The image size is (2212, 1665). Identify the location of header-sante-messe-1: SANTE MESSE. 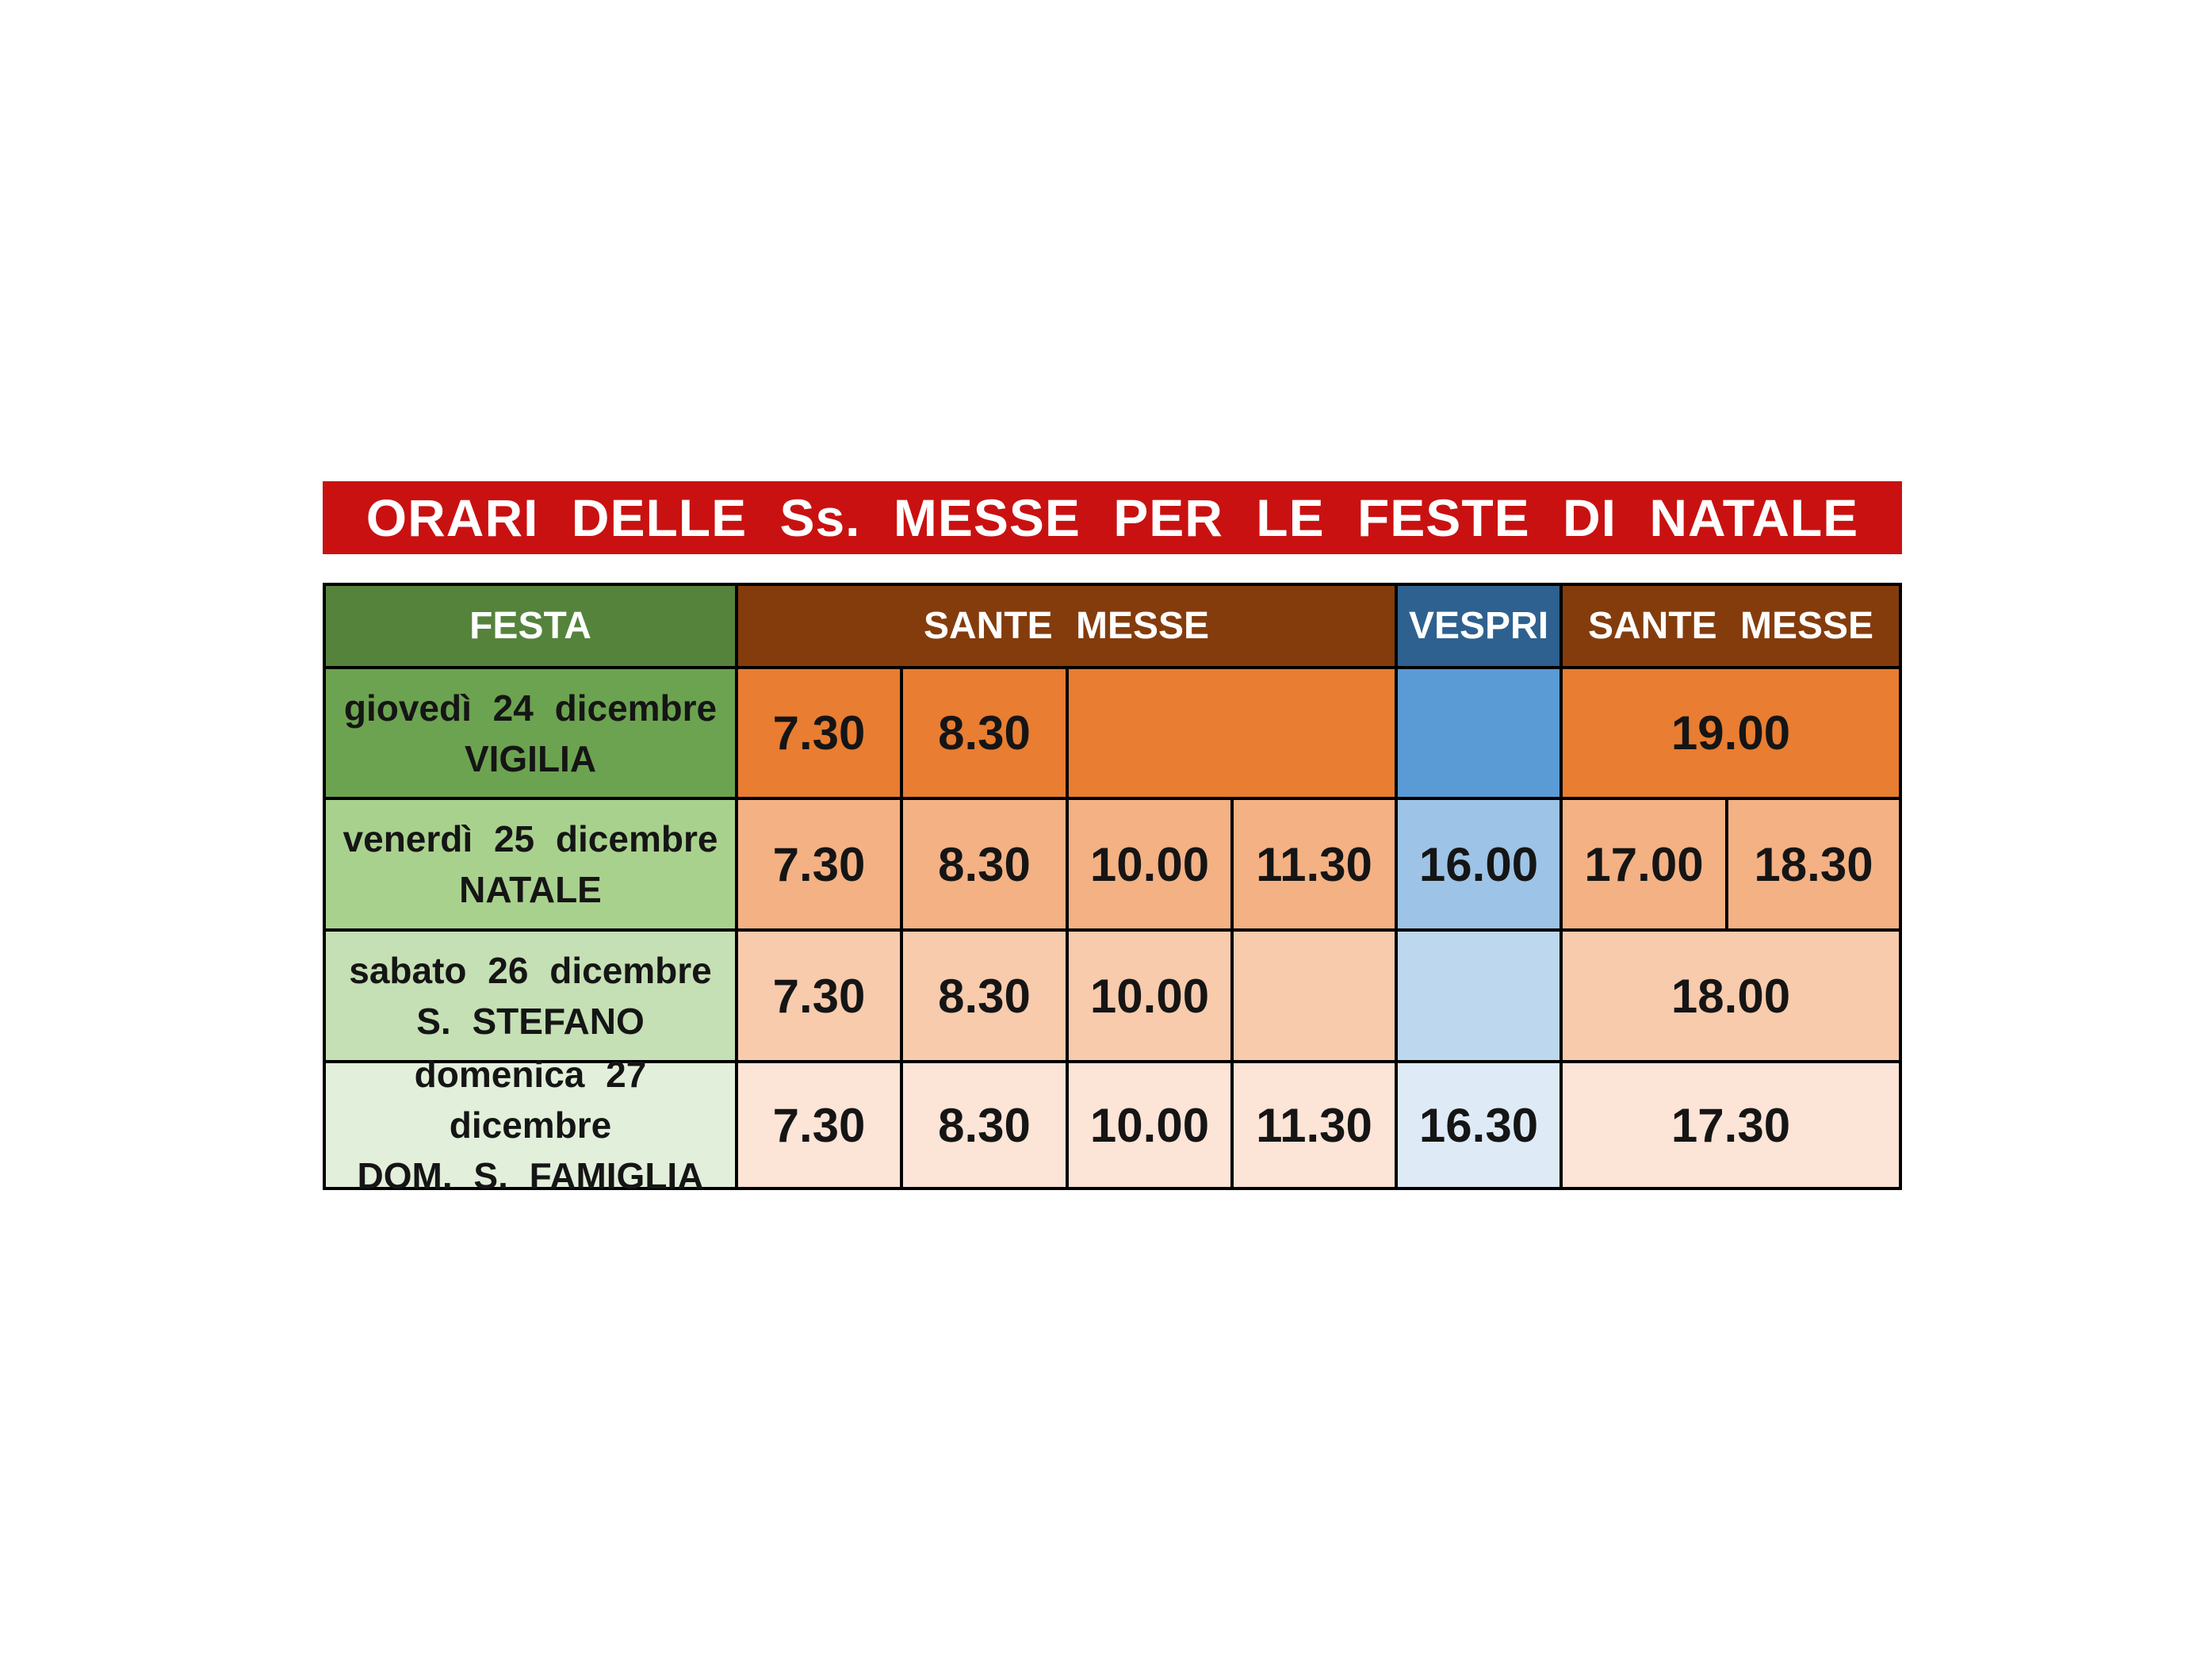
(1066, 626).